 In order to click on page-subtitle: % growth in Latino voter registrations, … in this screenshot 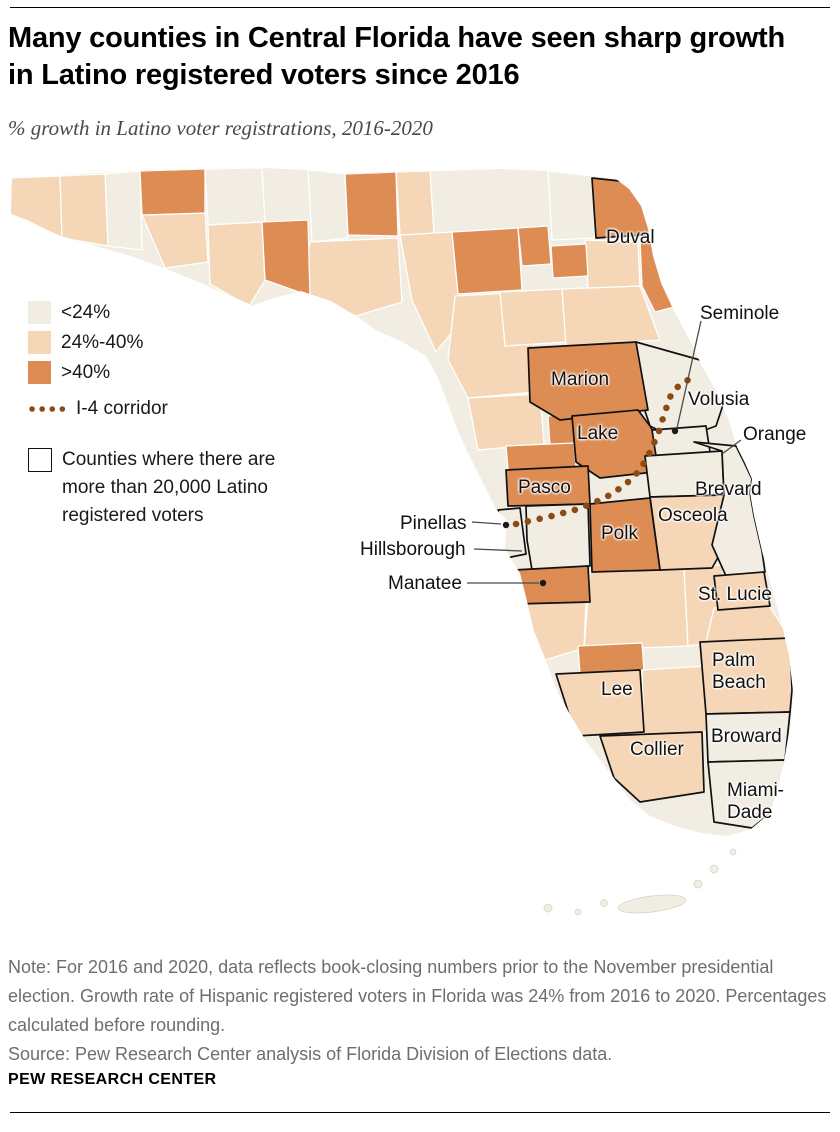, I will do `click(220, 128)`.